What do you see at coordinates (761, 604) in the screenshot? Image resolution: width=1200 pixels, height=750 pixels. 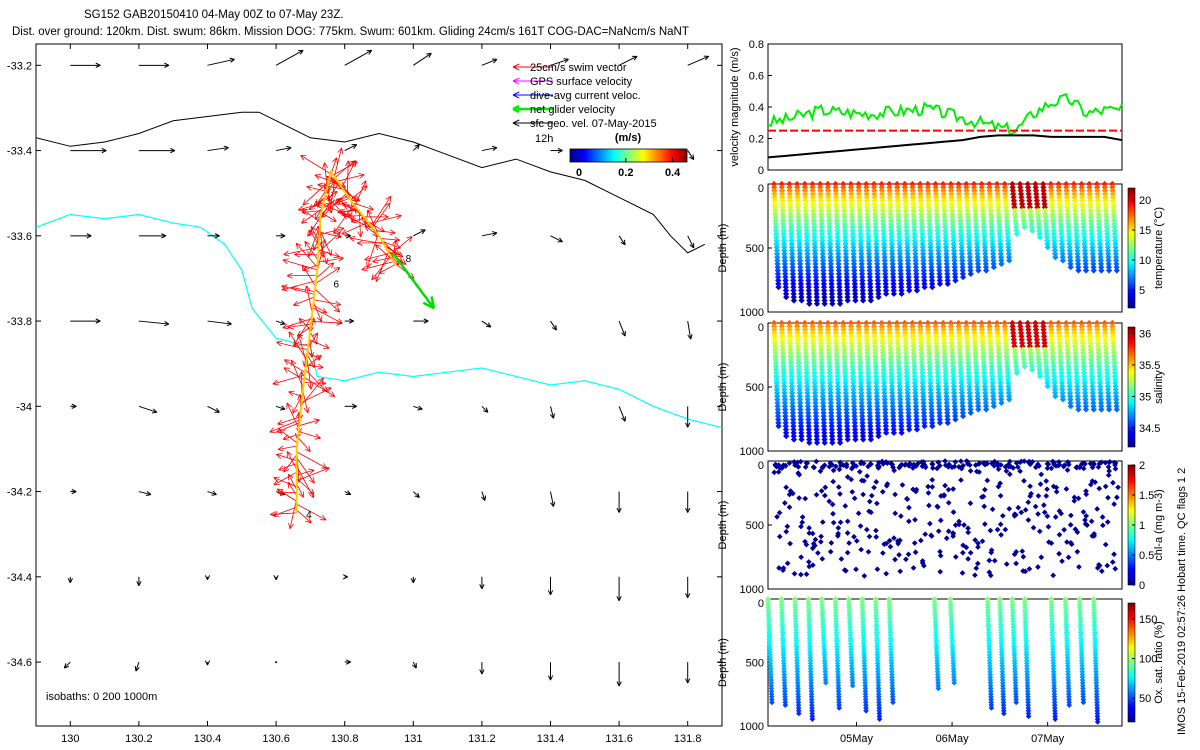 I see `oxygen-y-tick-label: 0` at bounding box center [761, 604].